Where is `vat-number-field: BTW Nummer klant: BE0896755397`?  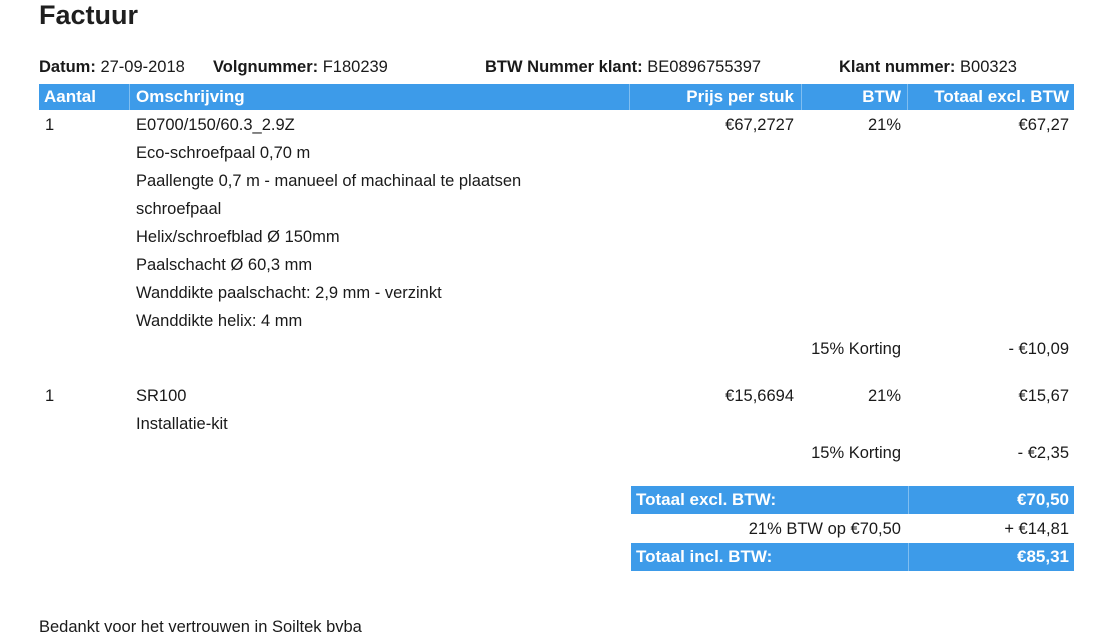 vat-number-field: BTW Nummer klant: BE0896755397 is located at coordinates (623, 67).